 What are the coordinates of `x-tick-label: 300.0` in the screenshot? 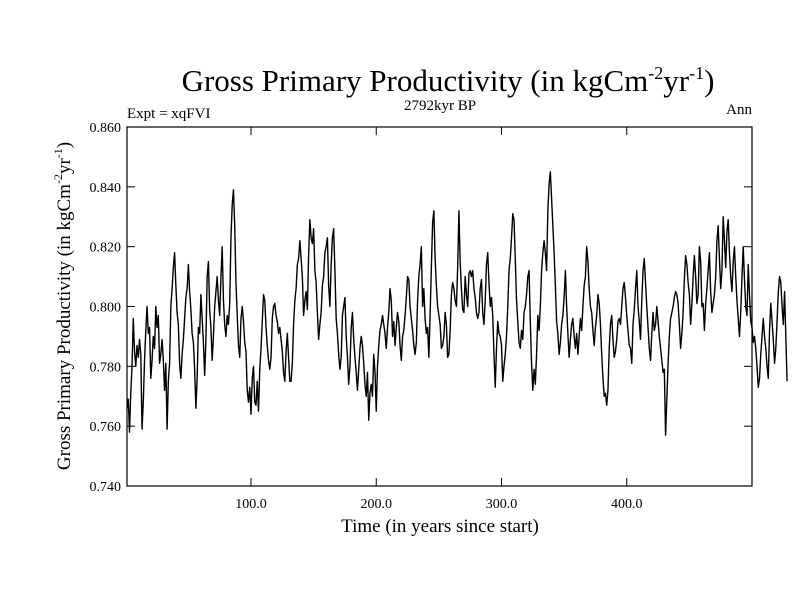 It's located at (502, 504).